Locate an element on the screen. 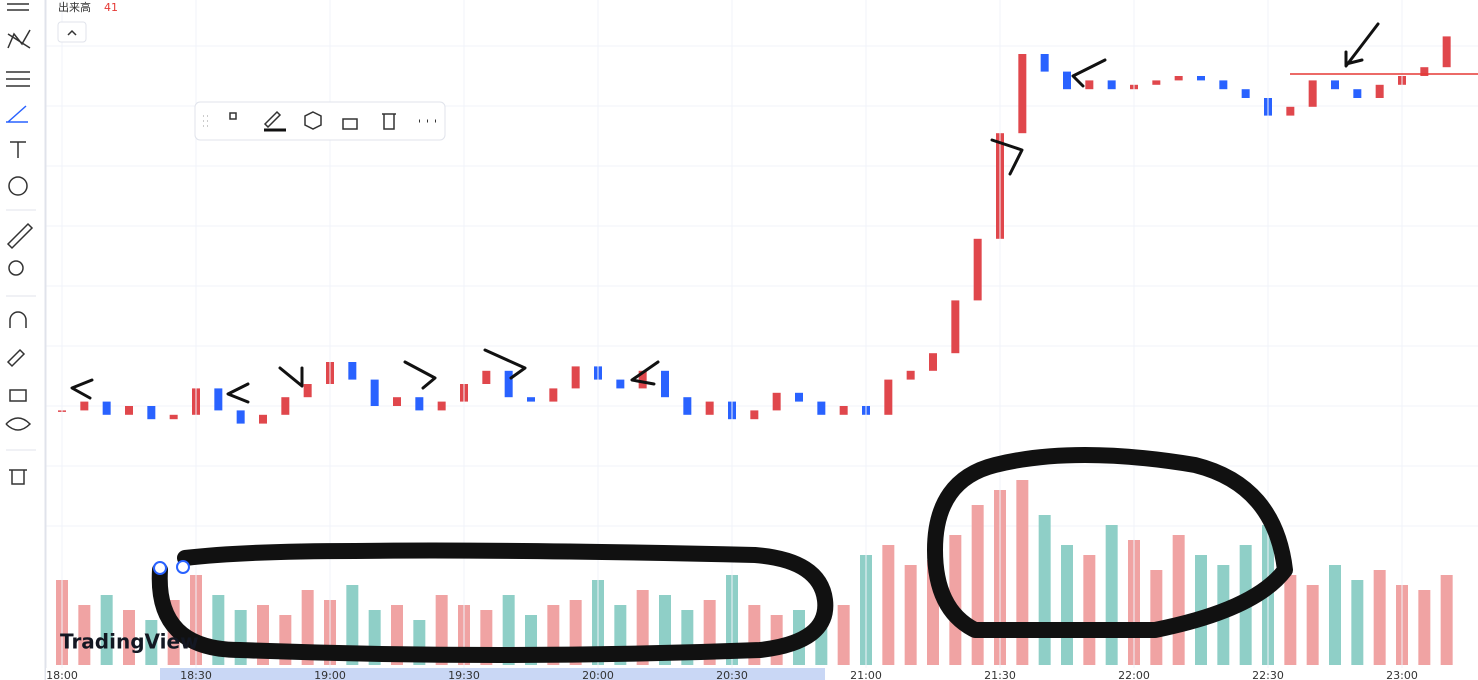 The image size is (1478, 680). ellipse-right is located at coordinates (1110, 542).